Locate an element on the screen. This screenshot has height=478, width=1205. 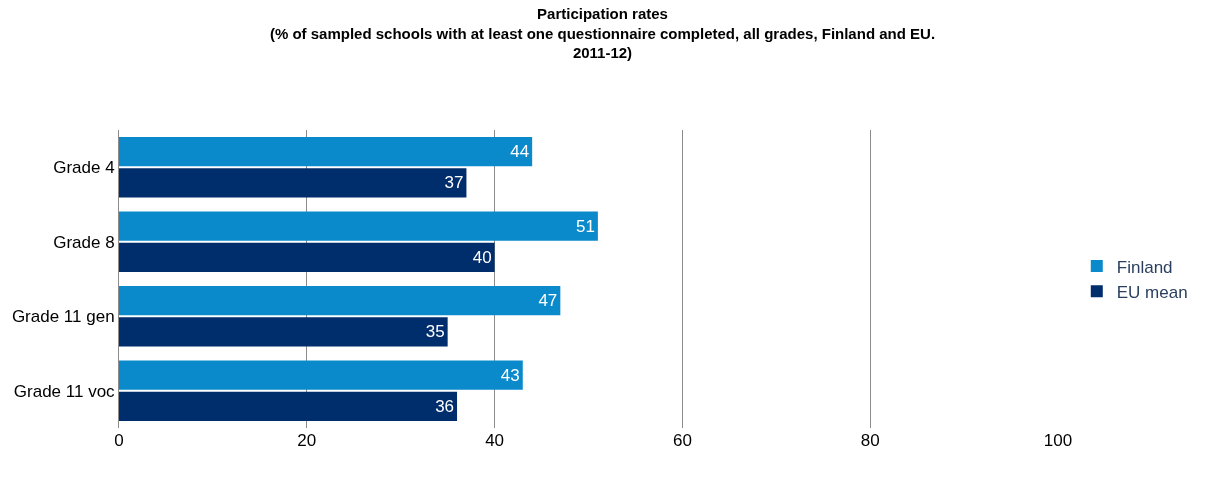
x-tick-label: 100 is located at coordinates (1058, 440).